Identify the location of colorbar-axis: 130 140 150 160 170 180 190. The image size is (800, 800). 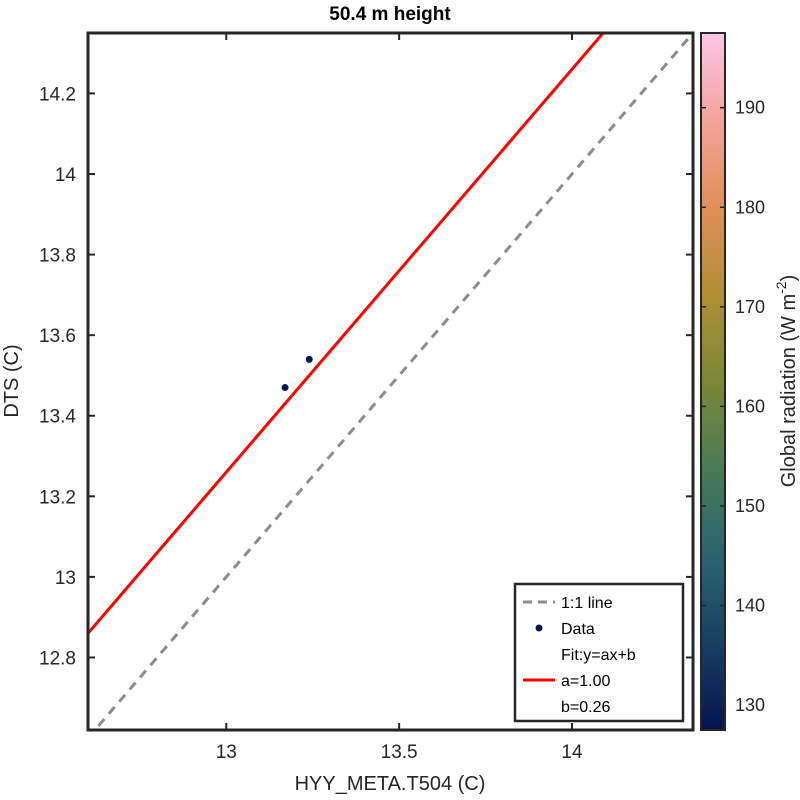
(733, 406).